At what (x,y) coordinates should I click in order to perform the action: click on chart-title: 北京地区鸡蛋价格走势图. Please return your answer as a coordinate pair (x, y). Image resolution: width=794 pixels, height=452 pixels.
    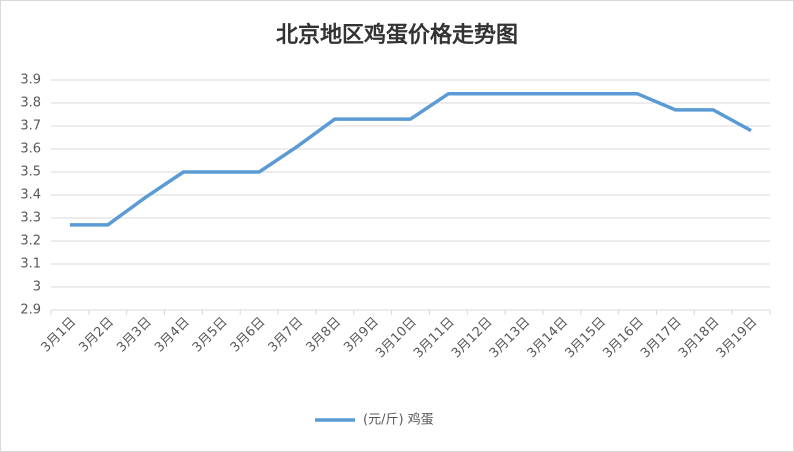
    Looking at the image, I should click on (397, 35).